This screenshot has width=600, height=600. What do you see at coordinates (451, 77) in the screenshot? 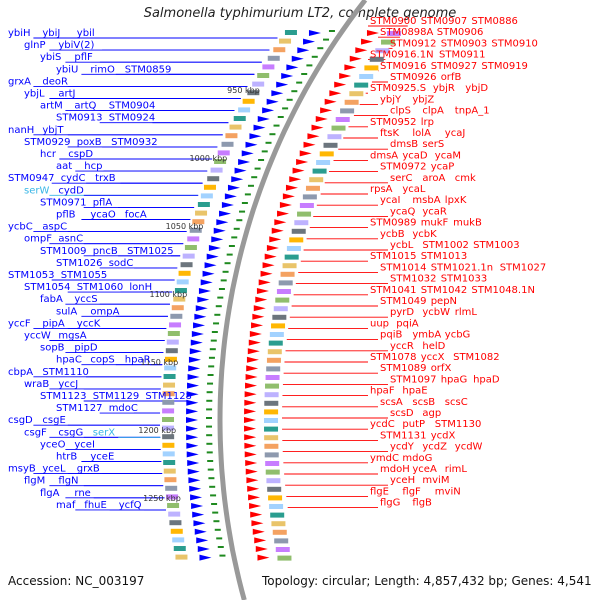
I see `gene-label-right: orfB` at bounding box center [451, 77].